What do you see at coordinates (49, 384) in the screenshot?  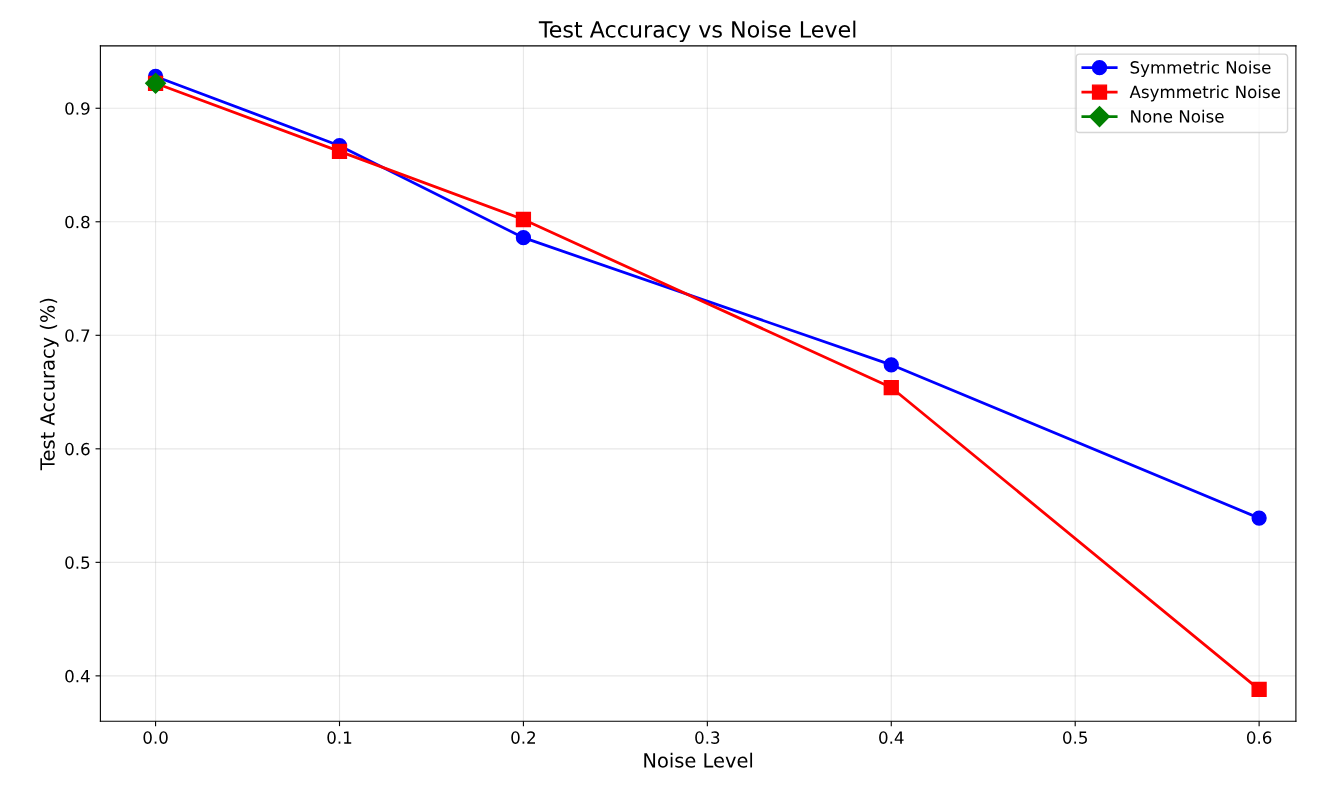 I see `y-axis-title: Test Accuracy (%)` at bounding box center [49, 384].